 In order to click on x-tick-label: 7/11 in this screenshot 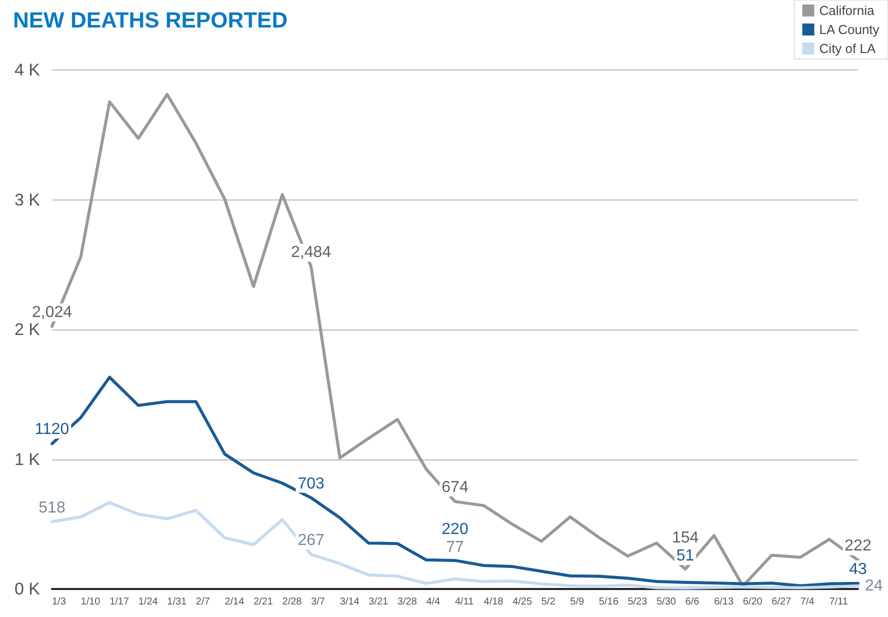, I will do `click(838, 602)`.